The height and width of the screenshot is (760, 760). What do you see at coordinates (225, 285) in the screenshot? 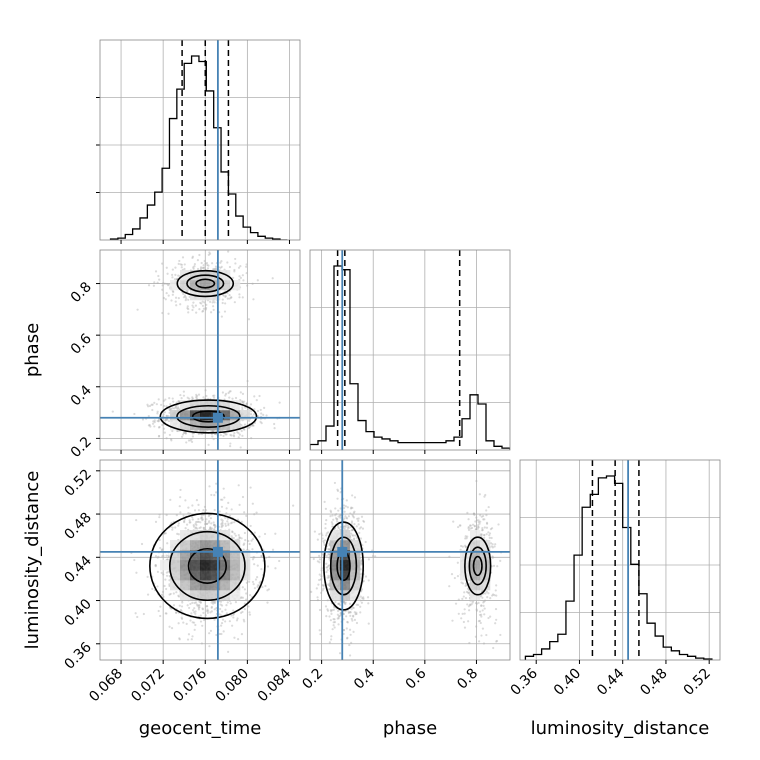
I see `density-cell` at bounding box center [225, 285].